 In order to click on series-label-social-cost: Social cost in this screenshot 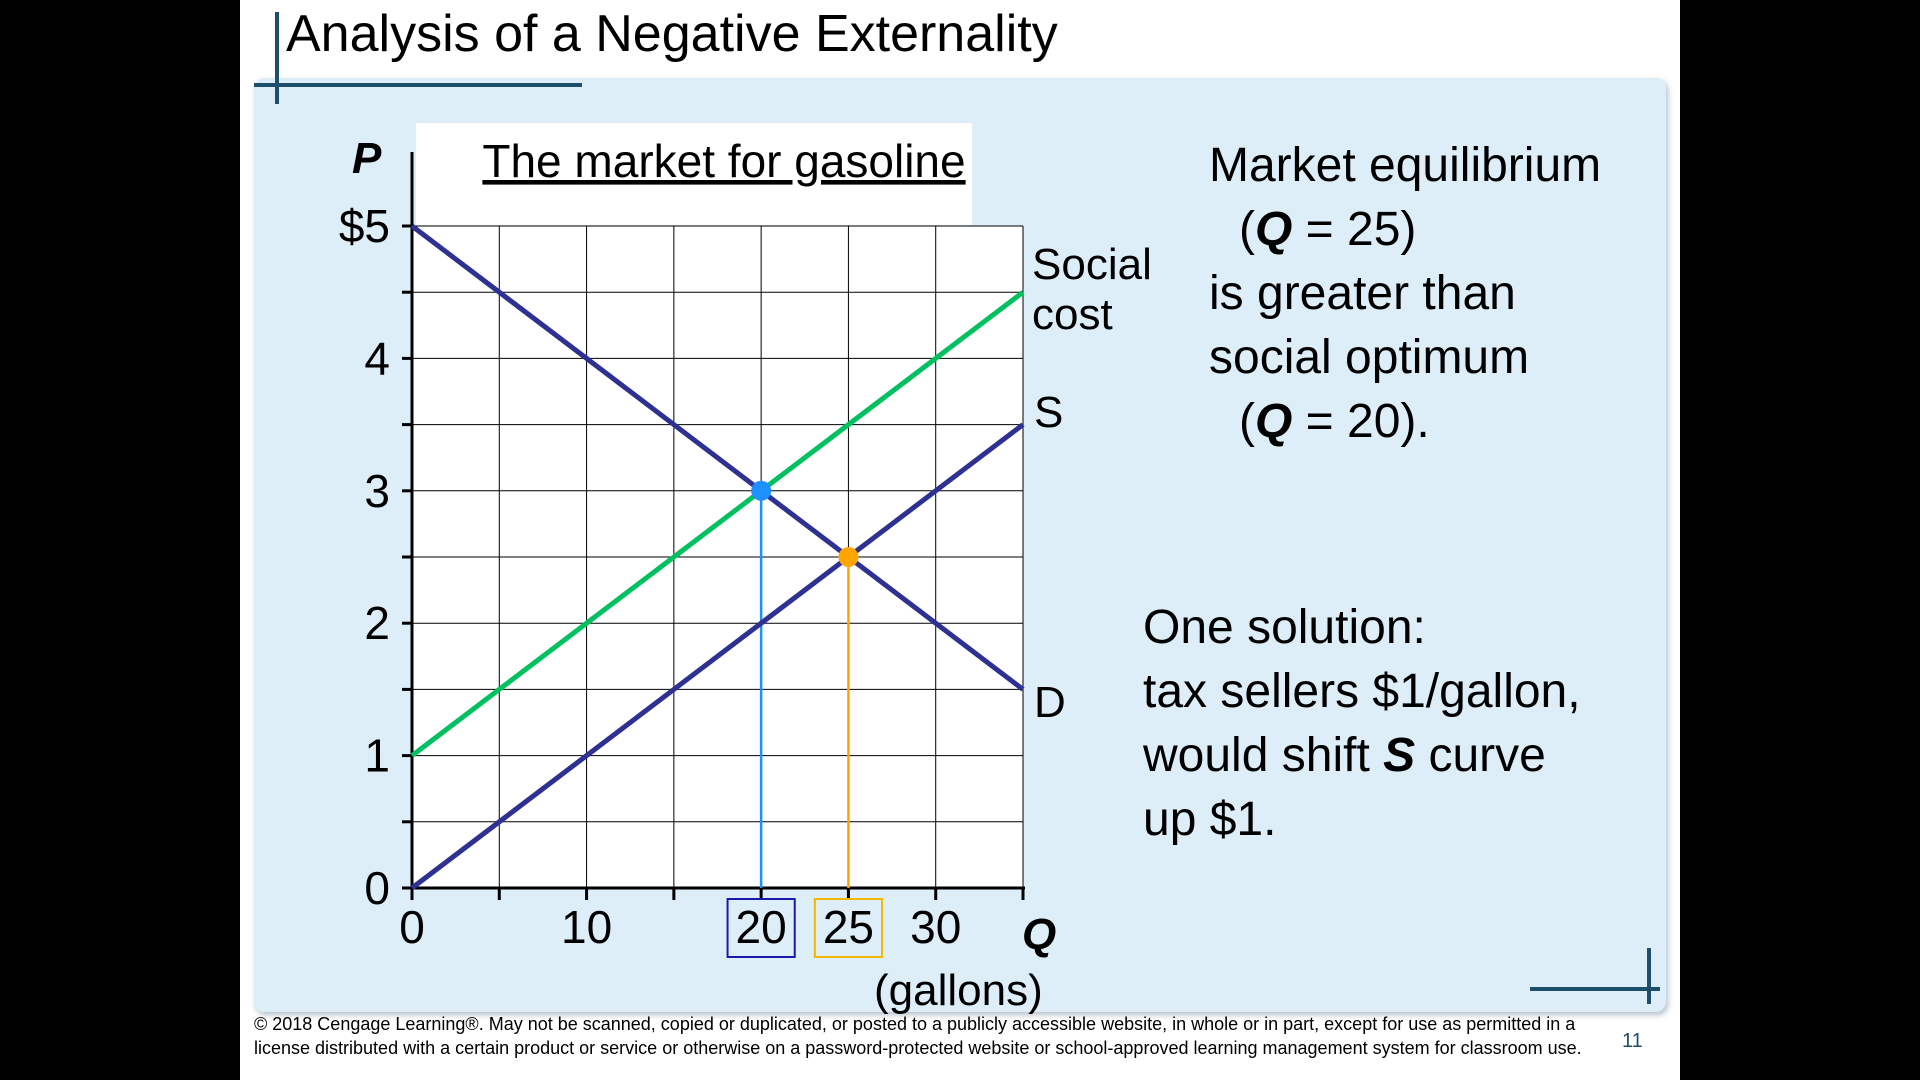, I will do `click(1102, 290)`.